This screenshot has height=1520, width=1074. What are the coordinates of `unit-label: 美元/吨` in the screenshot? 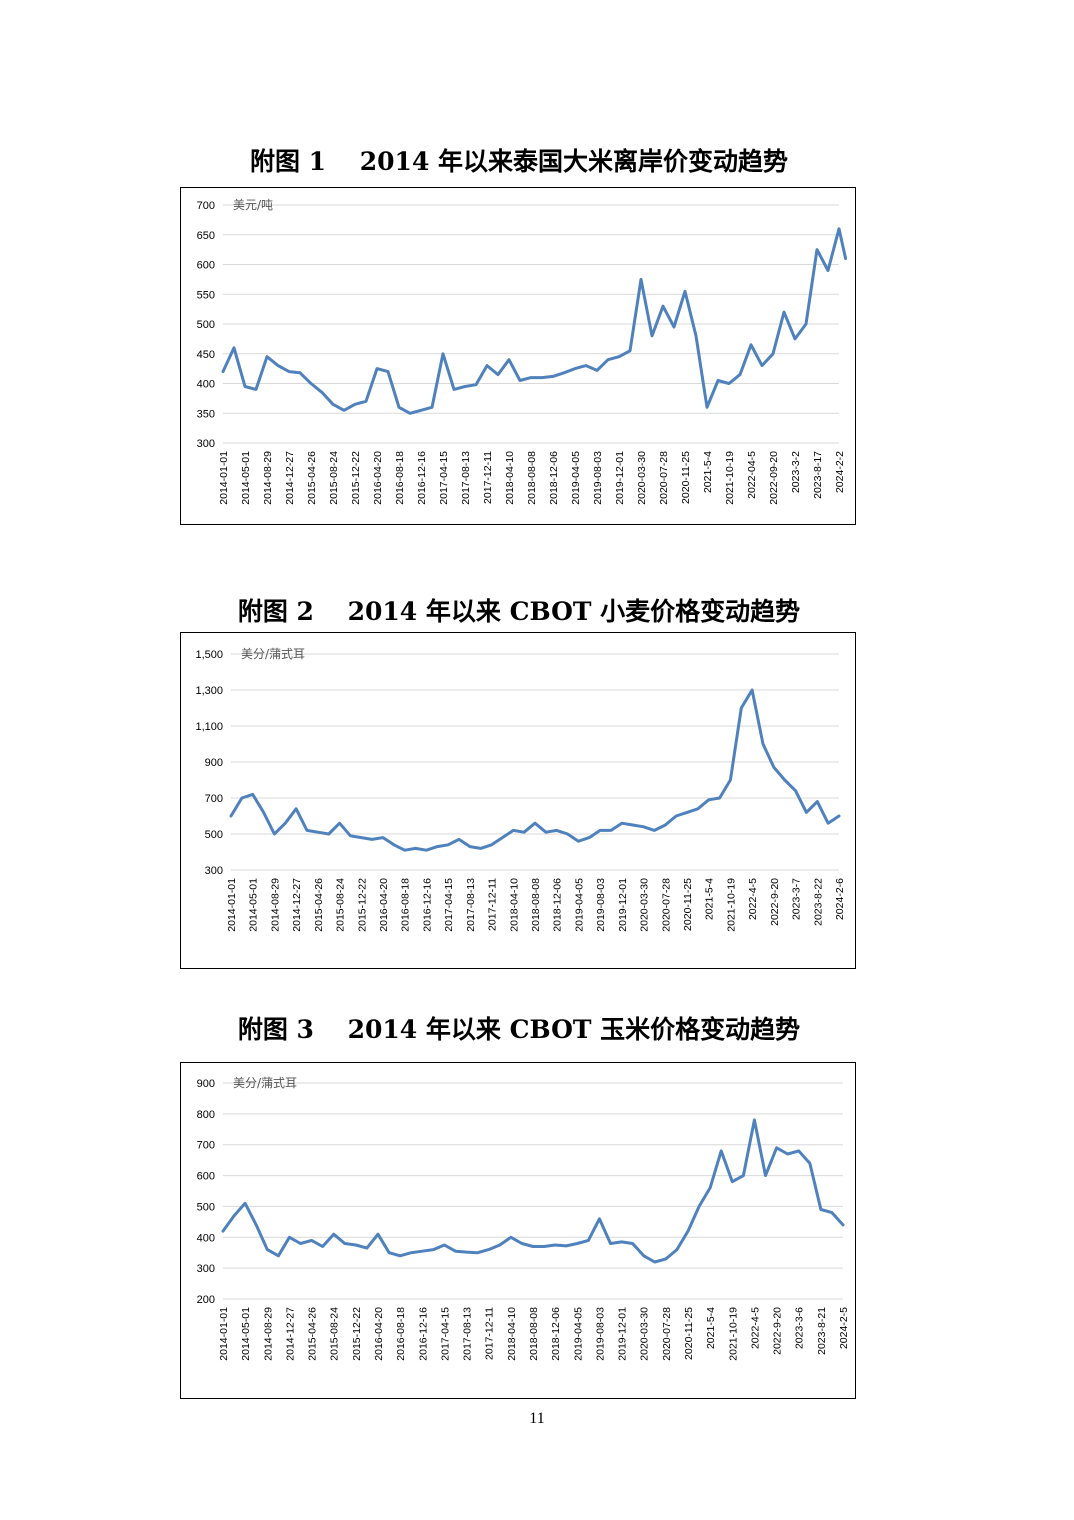 It's located at (253, 205).